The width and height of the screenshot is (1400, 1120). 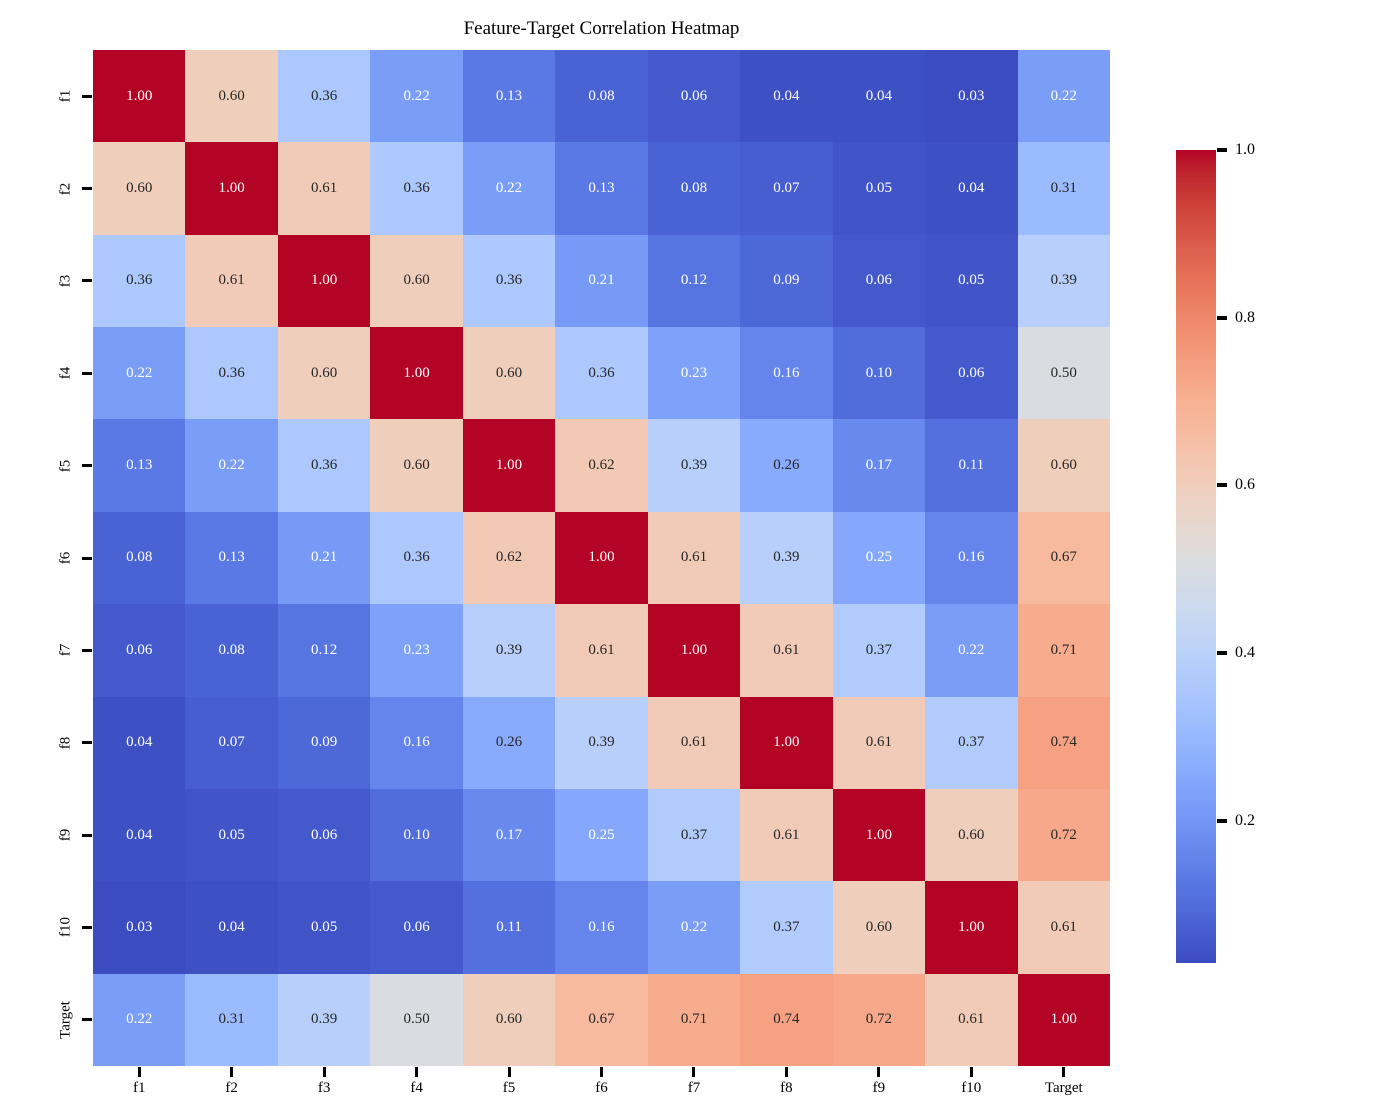 I want to click on heatmap-cell-f8-f9: 0.61, so click(x=879, y=742).